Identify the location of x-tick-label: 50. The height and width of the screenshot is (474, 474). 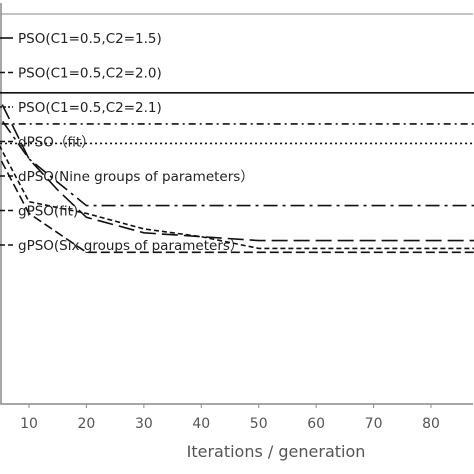
(259, 424).